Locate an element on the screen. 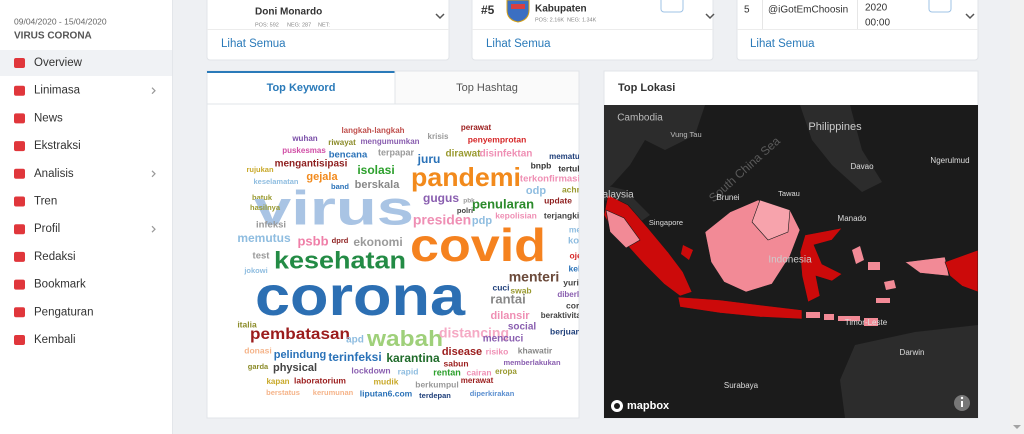 The image size is (1024, 434). keyword: berjuang is located at coordinates (568, 331).